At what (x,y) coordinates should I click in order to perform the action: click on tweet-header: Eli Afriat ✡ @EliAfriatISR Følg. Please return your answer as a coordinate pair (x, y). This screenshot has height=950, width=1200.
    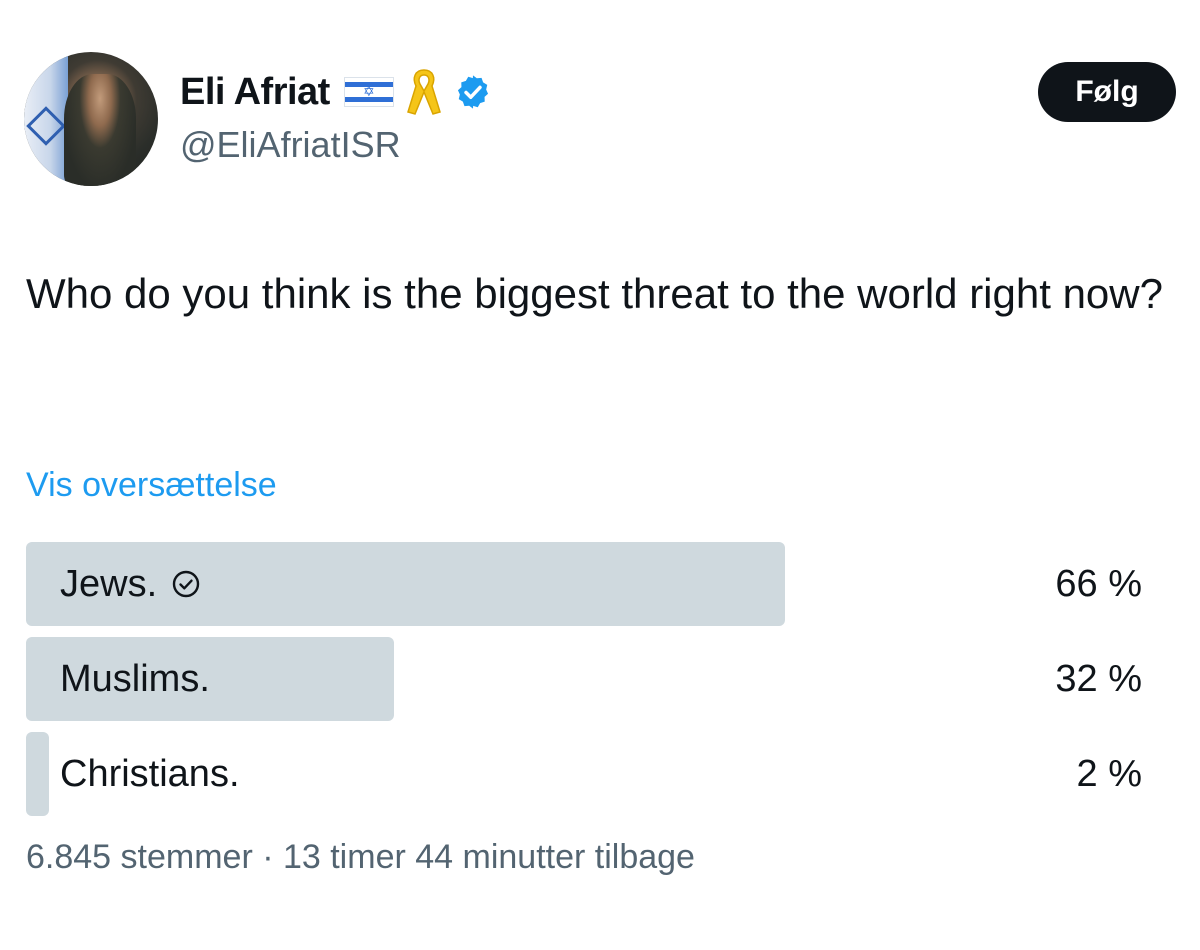
    Looking at the image, I should click on (600, 120).